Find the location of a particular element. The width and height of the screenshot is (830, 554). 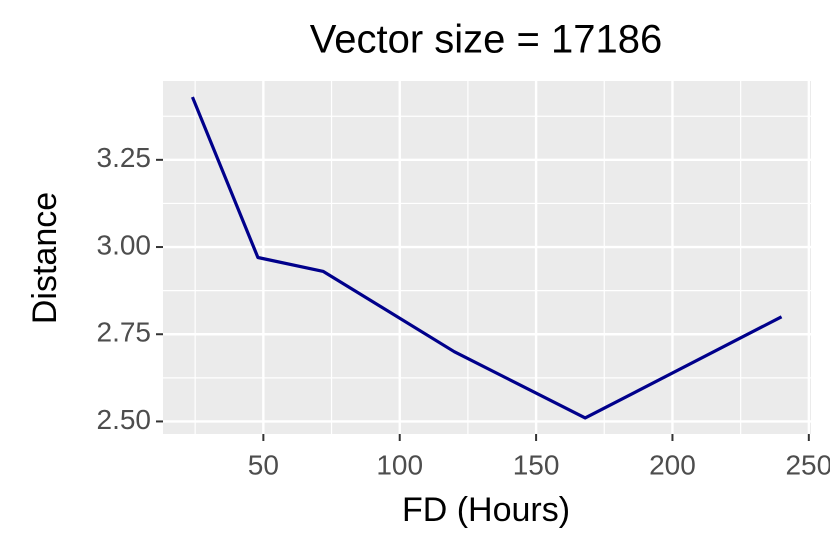

y-tick-label: 3.25 is located at coordinates (124, 157).